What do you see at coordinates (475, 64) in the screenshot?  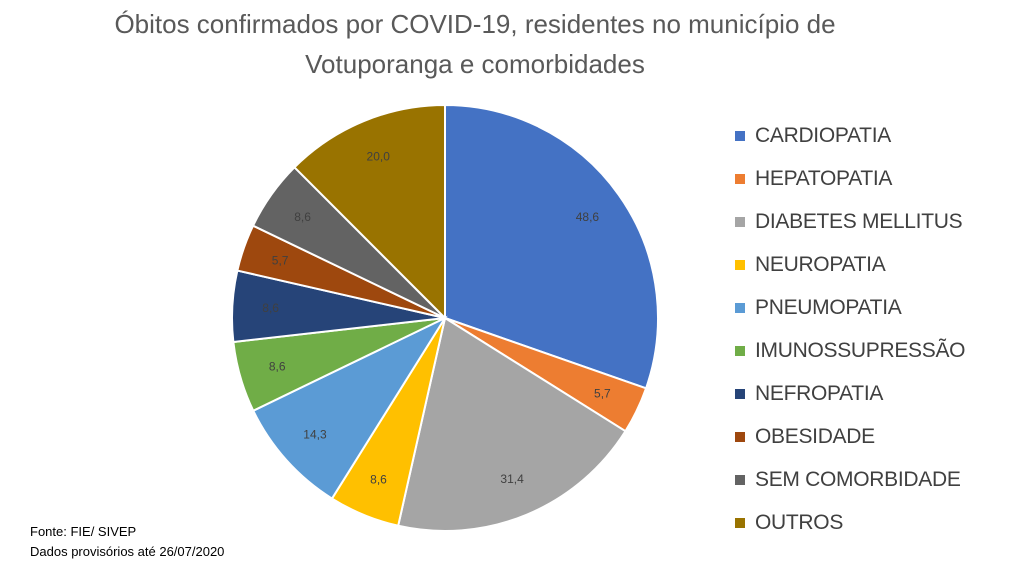 I see `chart-title-line2: Votuporanga e comorbidades` at bounding box center [475, 64].